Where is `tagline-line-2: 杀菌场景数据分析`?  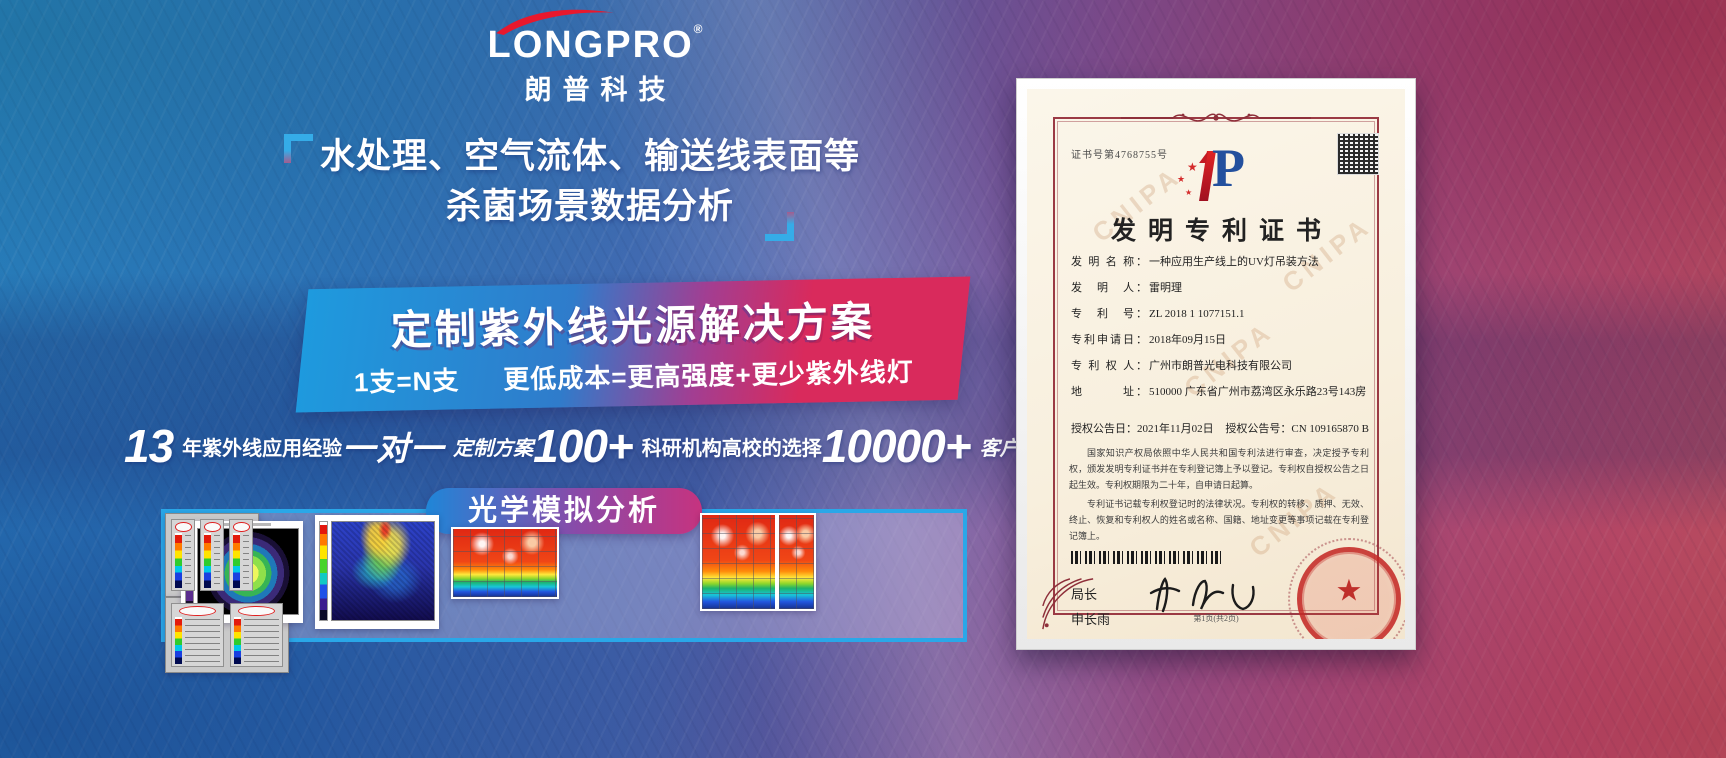
tagline-line-2: 杀菌场景数据分析 is located at coordinates (589, 206).